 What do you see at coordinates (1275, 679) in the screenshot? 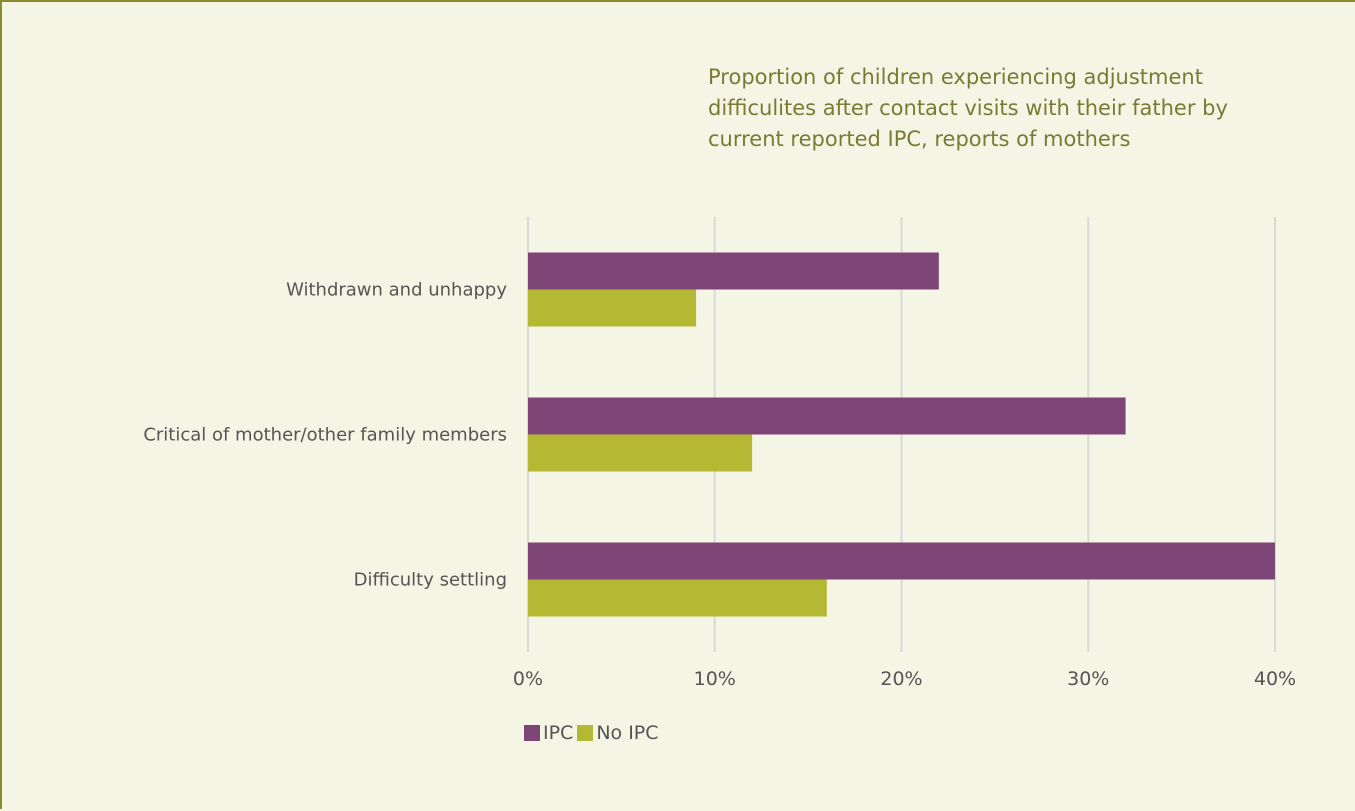
I see `x-tick-label: 40%` at bounding box center [1275, 679].